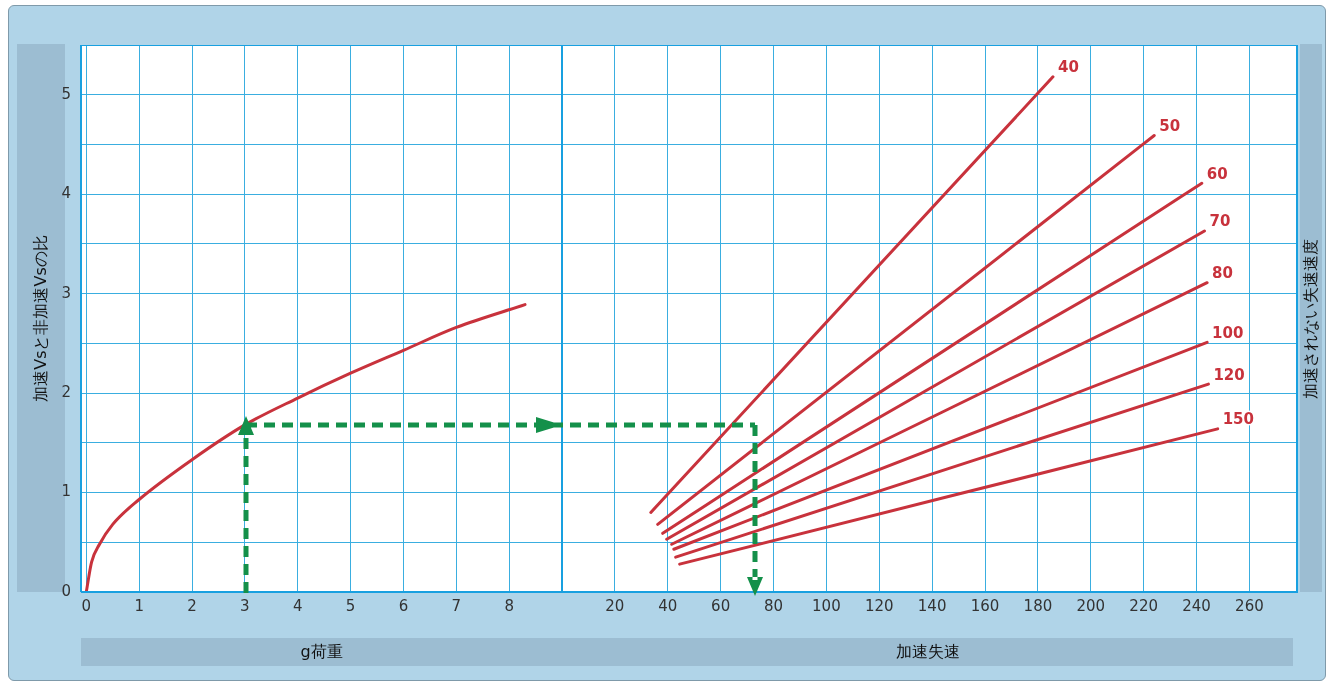 The width and height of the screenshot is (1331, 684). Describe the element at coordinates (86, 605) in the screenshot. I see `x-tick-label: 0` at that location.